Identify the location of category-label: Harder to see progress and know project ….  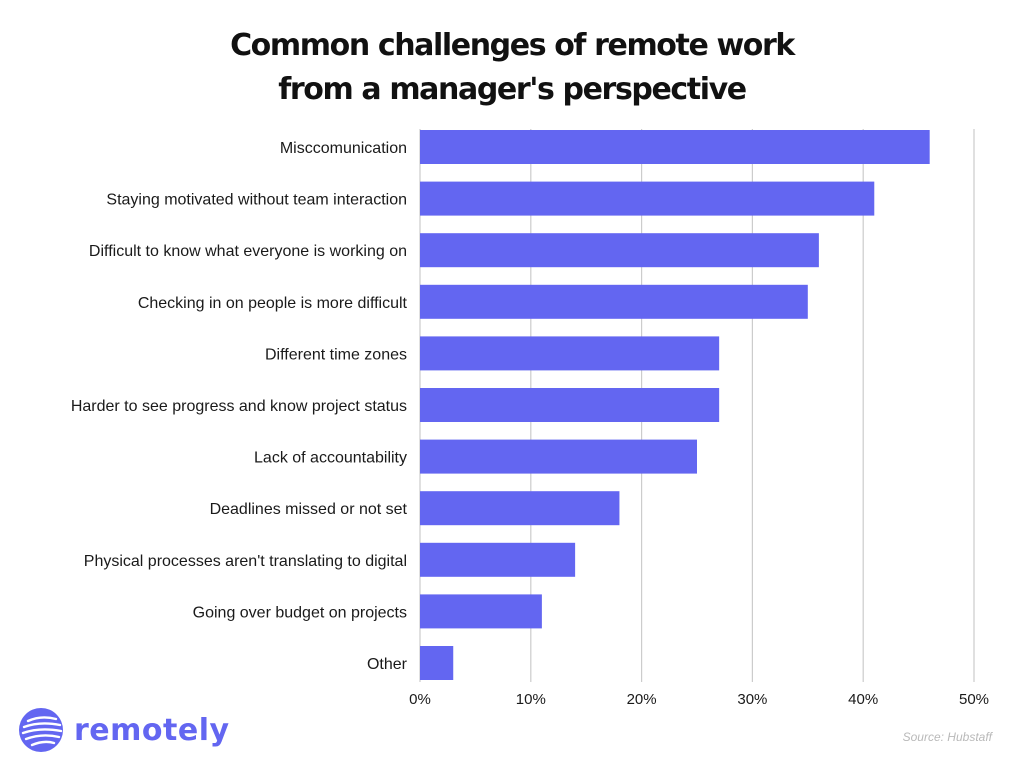
(239, 406).